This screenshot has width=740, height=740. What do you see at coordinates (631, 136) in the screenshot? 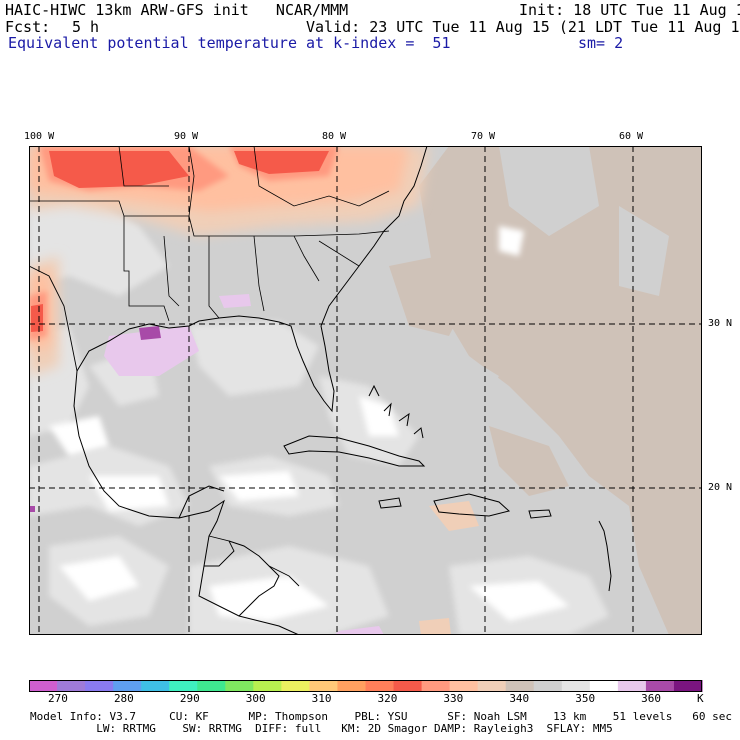
I see `lon-label-60w: 60 W` at bounding box center [631, 136].